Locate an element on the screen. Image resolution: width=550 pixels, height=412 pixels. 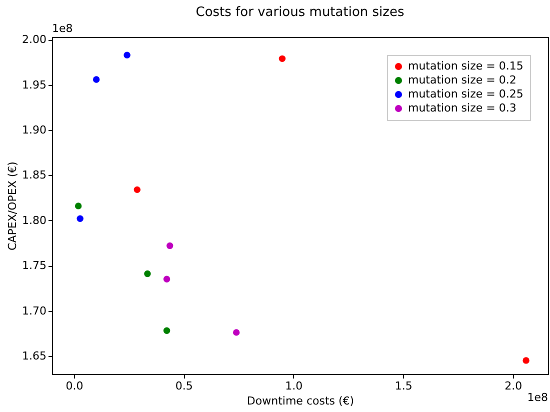
legend-label: mutation size = 0.25 is located at coordinates (466, 94).